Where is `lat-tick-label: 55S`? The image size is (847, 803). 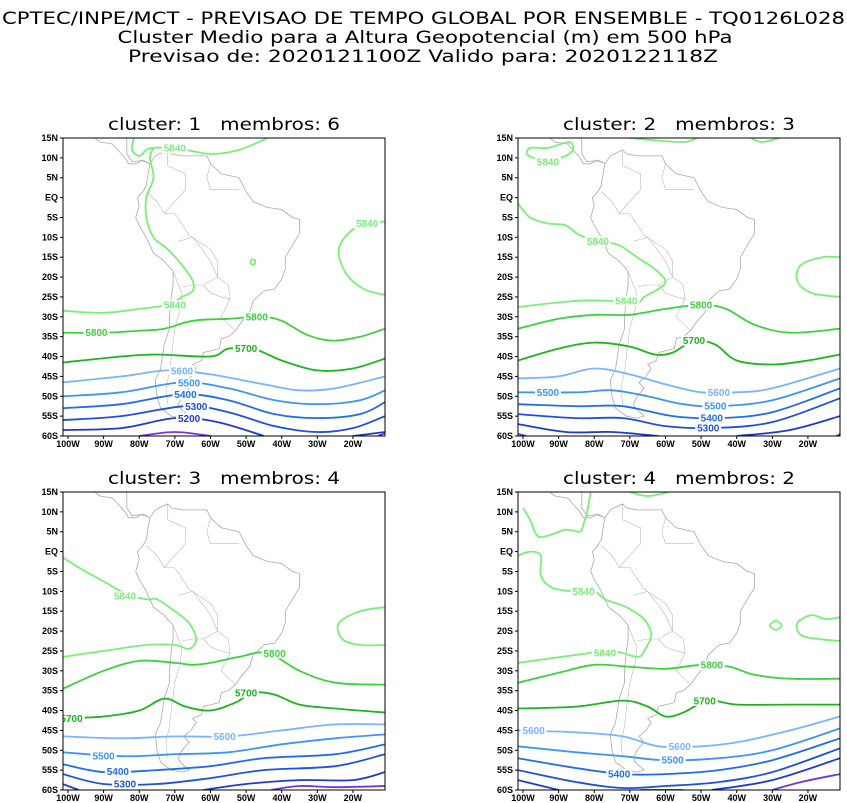
lat-tick-label: 55S is located at coordinates (505, 416).